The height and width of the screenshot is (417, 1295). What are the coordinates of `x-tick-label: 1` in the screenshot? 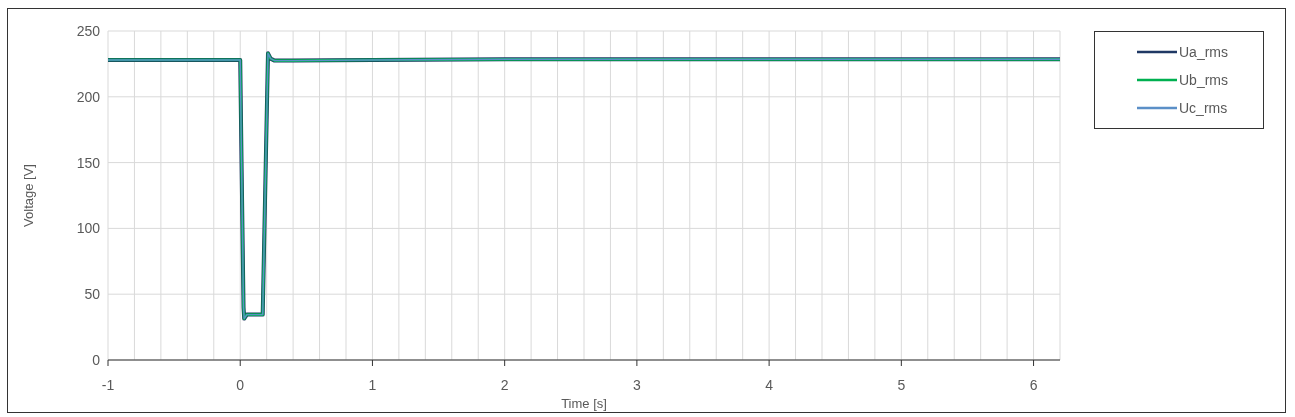 It's located at (372, 385).